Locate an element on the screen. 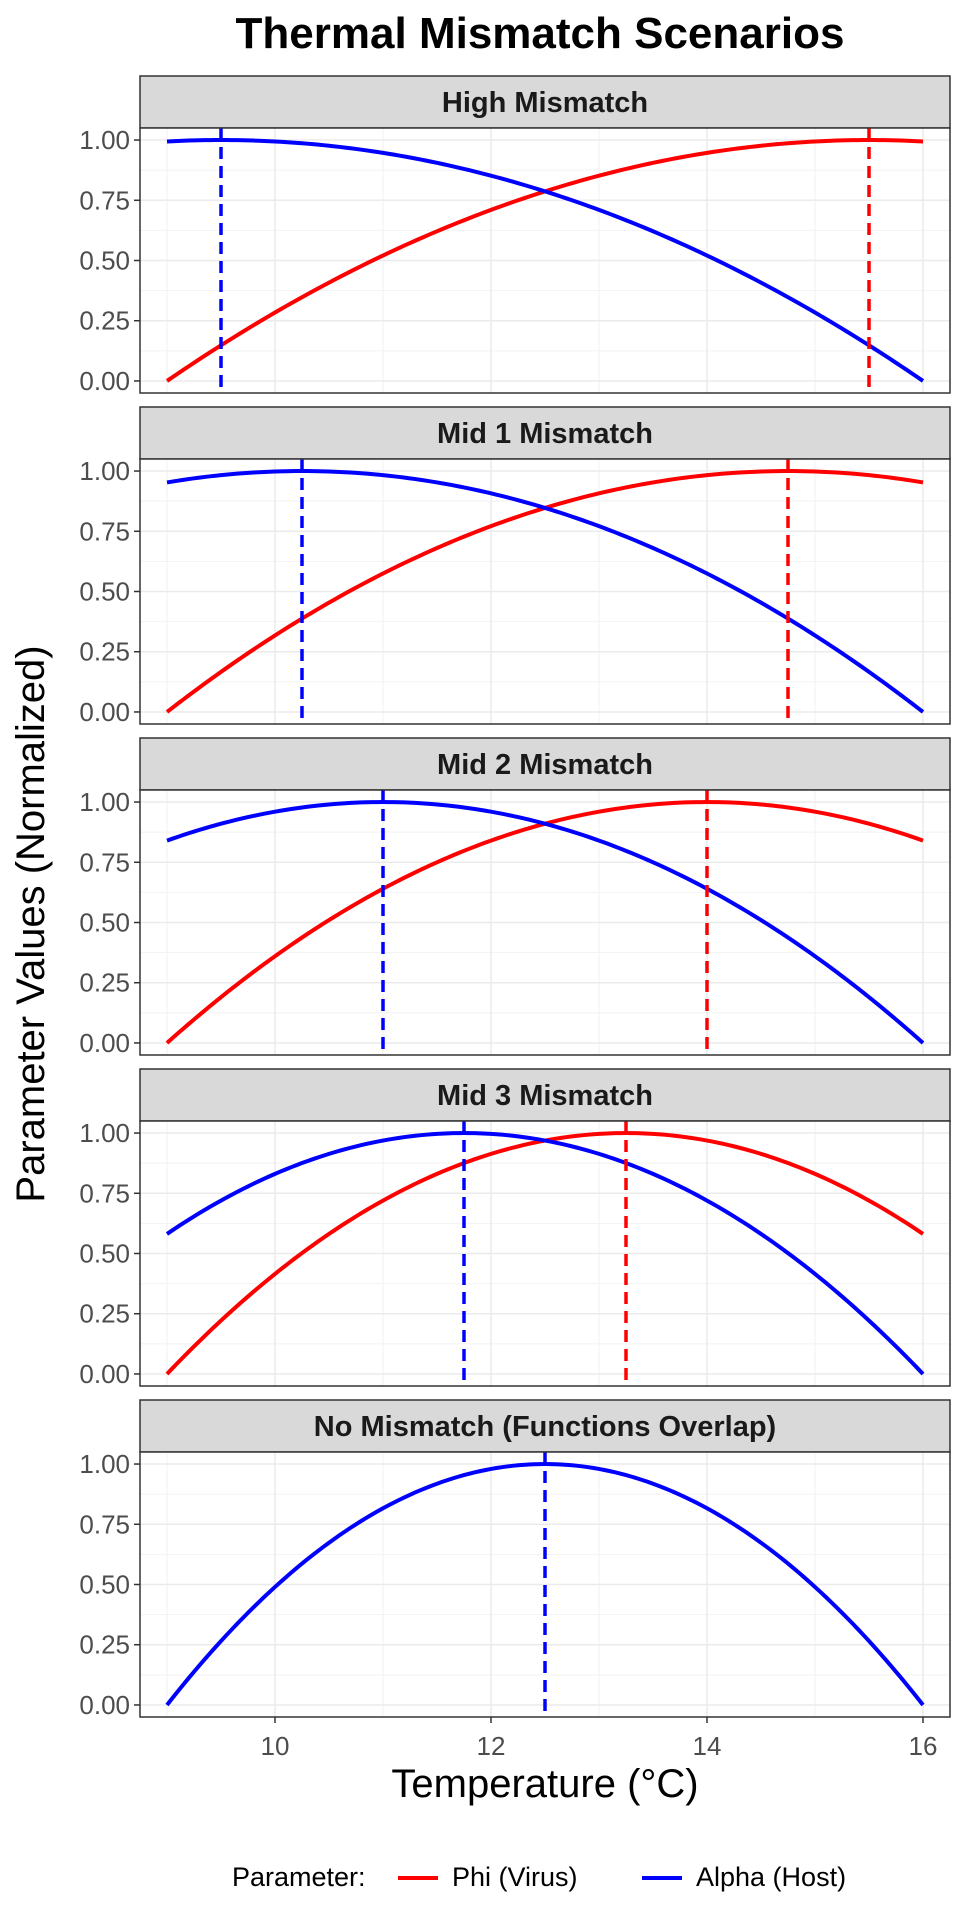 This screenshot has width=960, height=1920. strip-label: Mid 2 Mismatch is located at coordinates (545, 765).